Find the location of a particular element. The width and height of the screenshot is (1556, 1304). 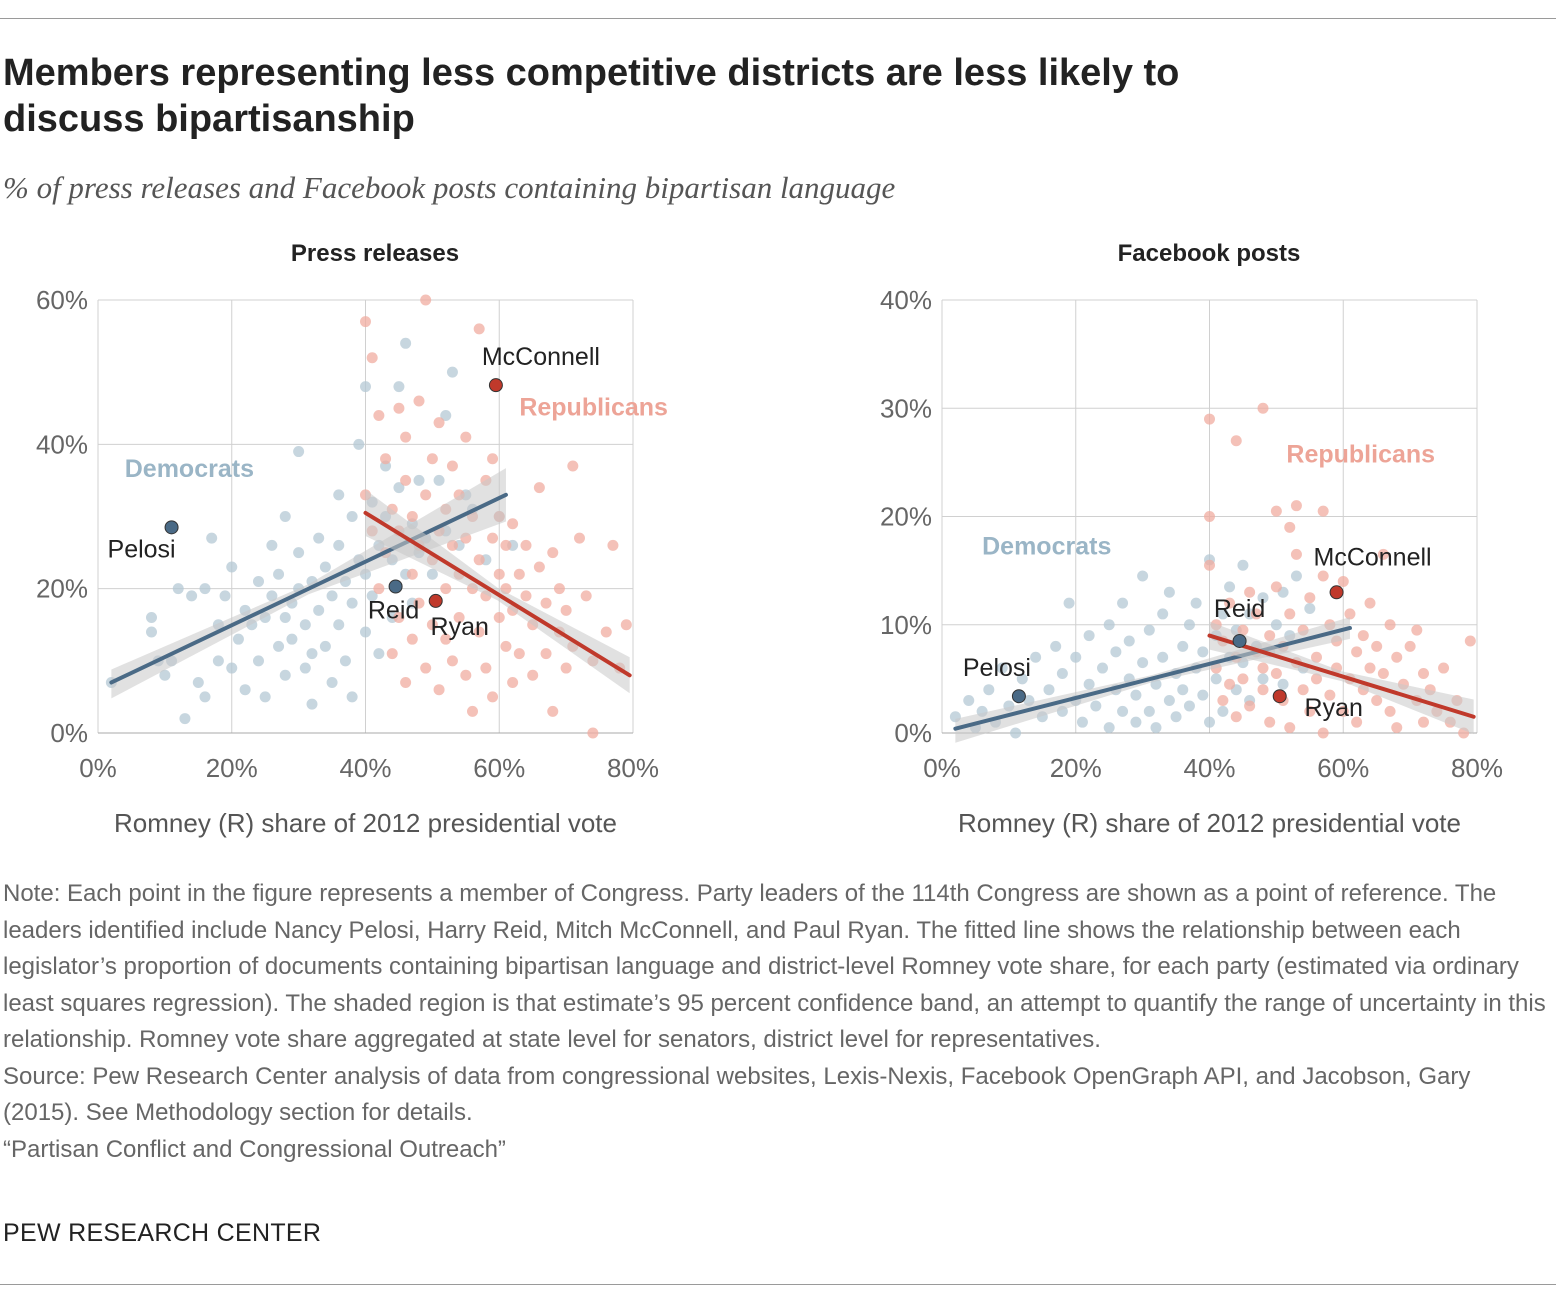

series-label-democrats: Democrats is located at coordinates (1046, 546).